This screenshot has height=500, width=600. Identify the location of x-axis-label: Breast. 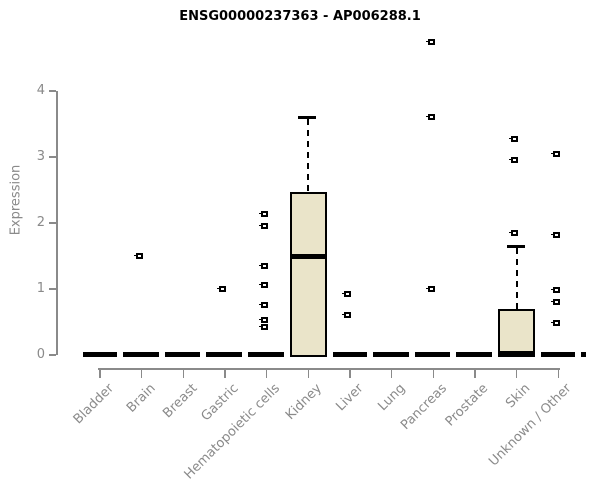
(179, 401).